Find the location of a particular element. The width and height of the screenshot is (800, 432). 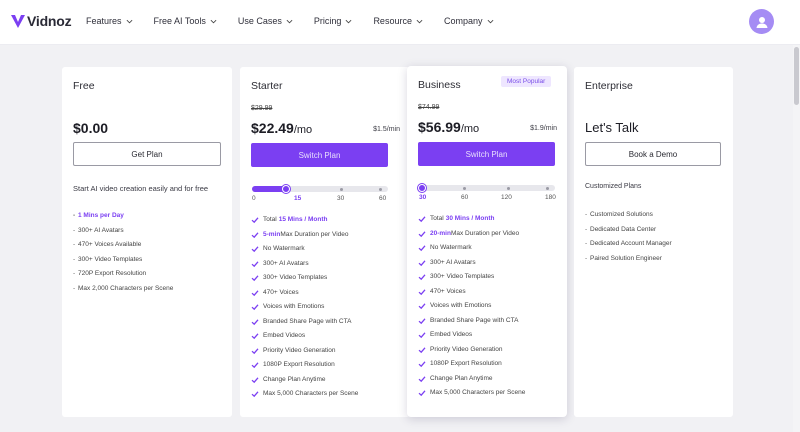

plan-price: $56.99/mo is located at coordinates (448, 127).